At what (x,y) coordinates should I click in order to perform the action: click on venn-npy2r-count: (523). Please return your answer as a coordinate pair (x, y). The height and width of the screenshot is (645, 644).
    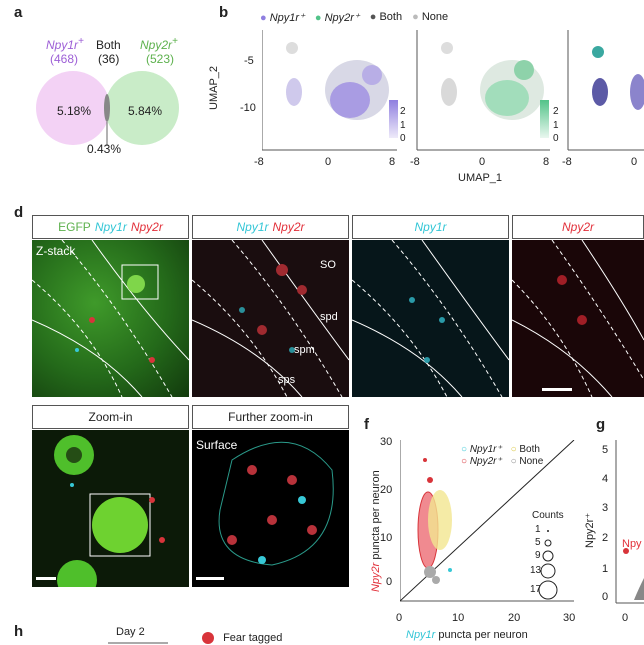
    Looking at the image, I should click on (160, 59).